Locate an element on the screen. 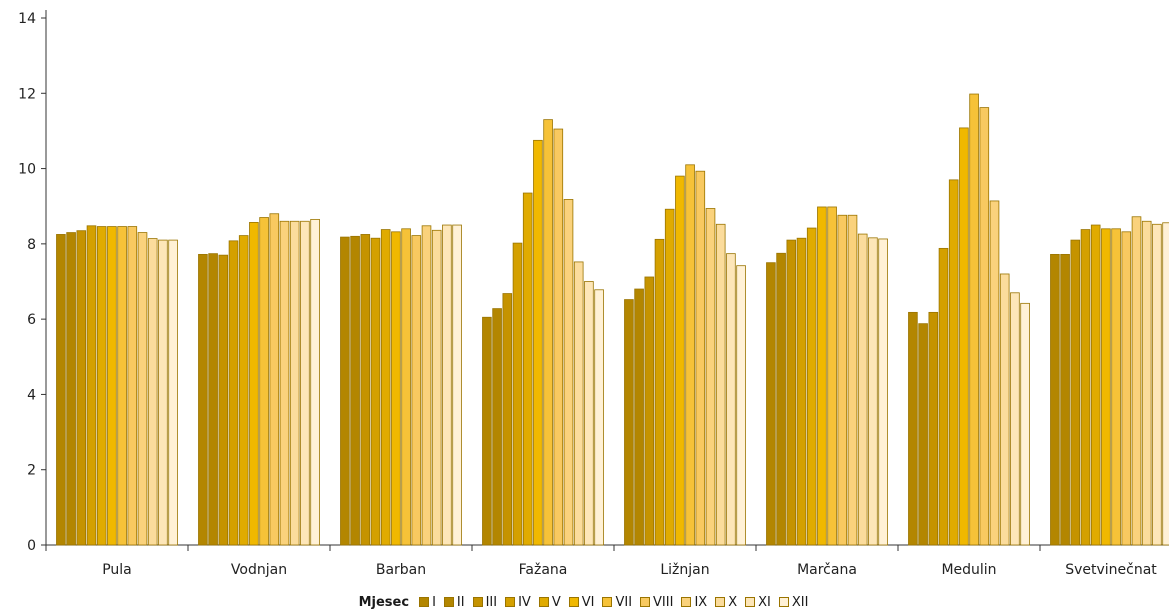  bar-v-ližnjan is located at coordinates (669, 377).